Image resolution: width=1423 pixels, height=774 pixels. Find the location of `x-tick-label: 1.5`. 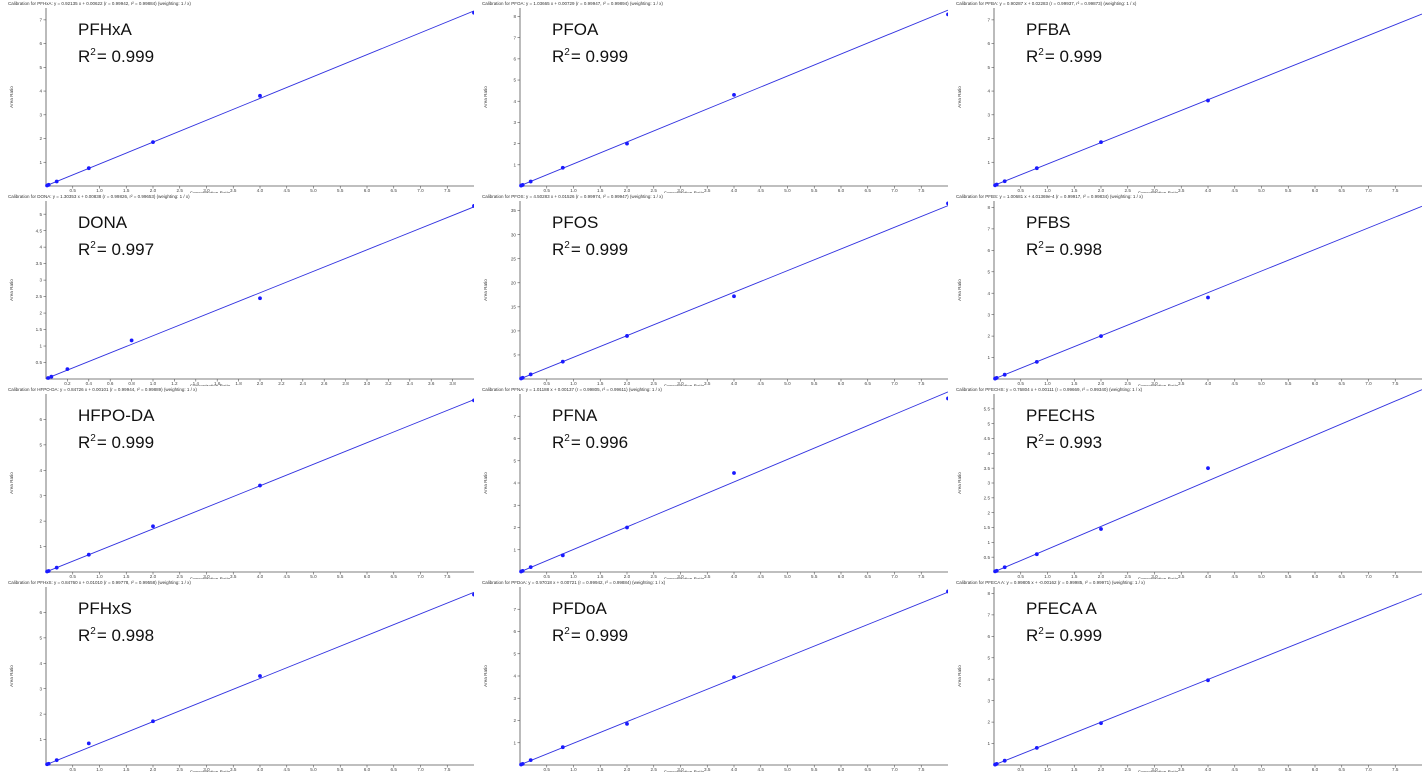

x-tick-label: 1.5 is located at coordinates (126, 190).